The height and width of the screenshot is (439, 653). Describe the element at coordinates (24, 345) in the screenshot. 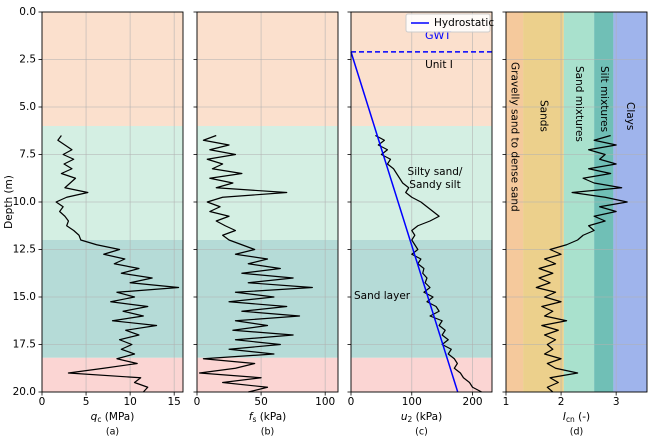

I see `y-tick-label: 17.5` at that location.